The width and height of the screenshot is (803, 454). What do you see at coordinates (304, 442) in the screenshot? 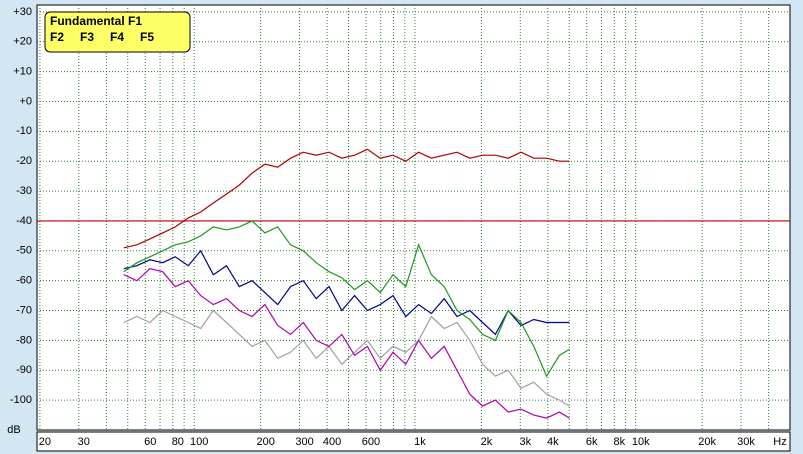
I see `x-tick-label: 300` at bounding box center [304, 442].